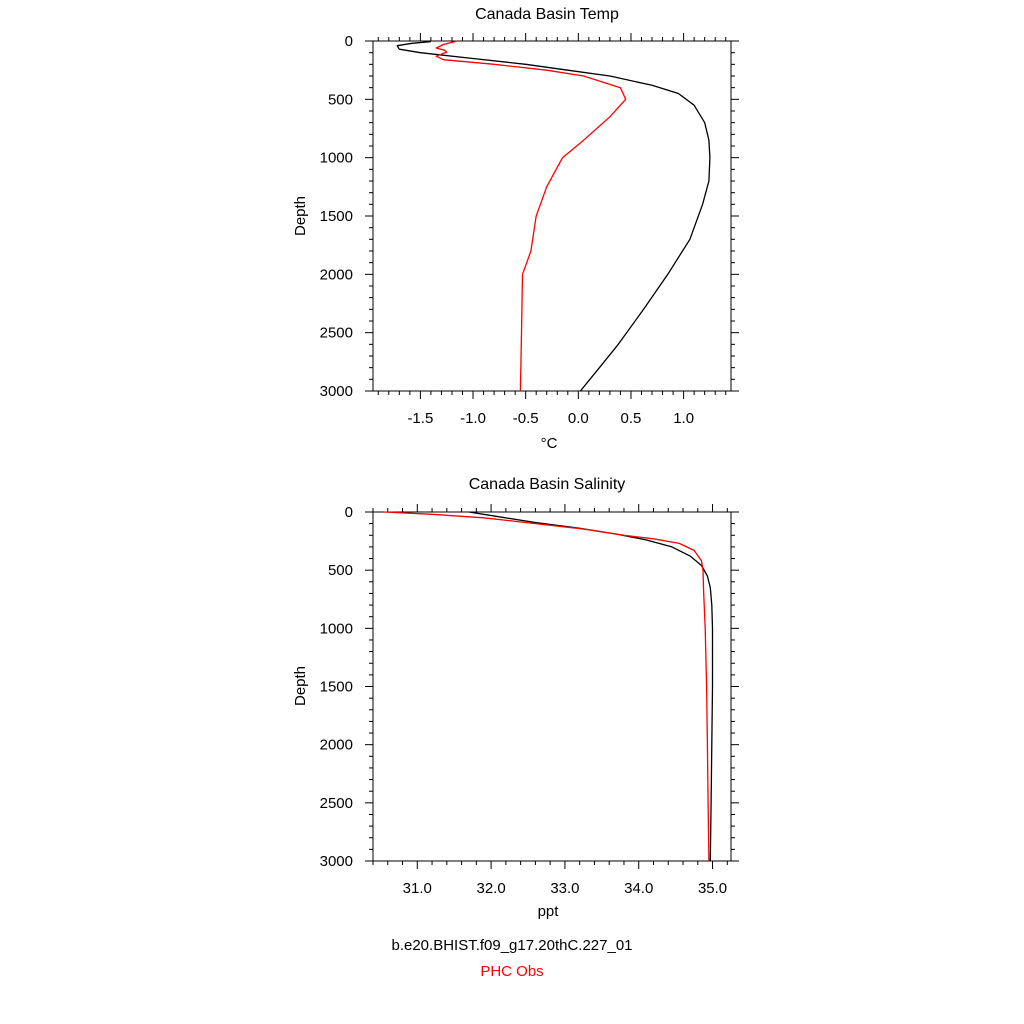 This screenshot has height=1024, width=1024. I want to click on temp-x-tick-label: 0.0, so click(578, 418).